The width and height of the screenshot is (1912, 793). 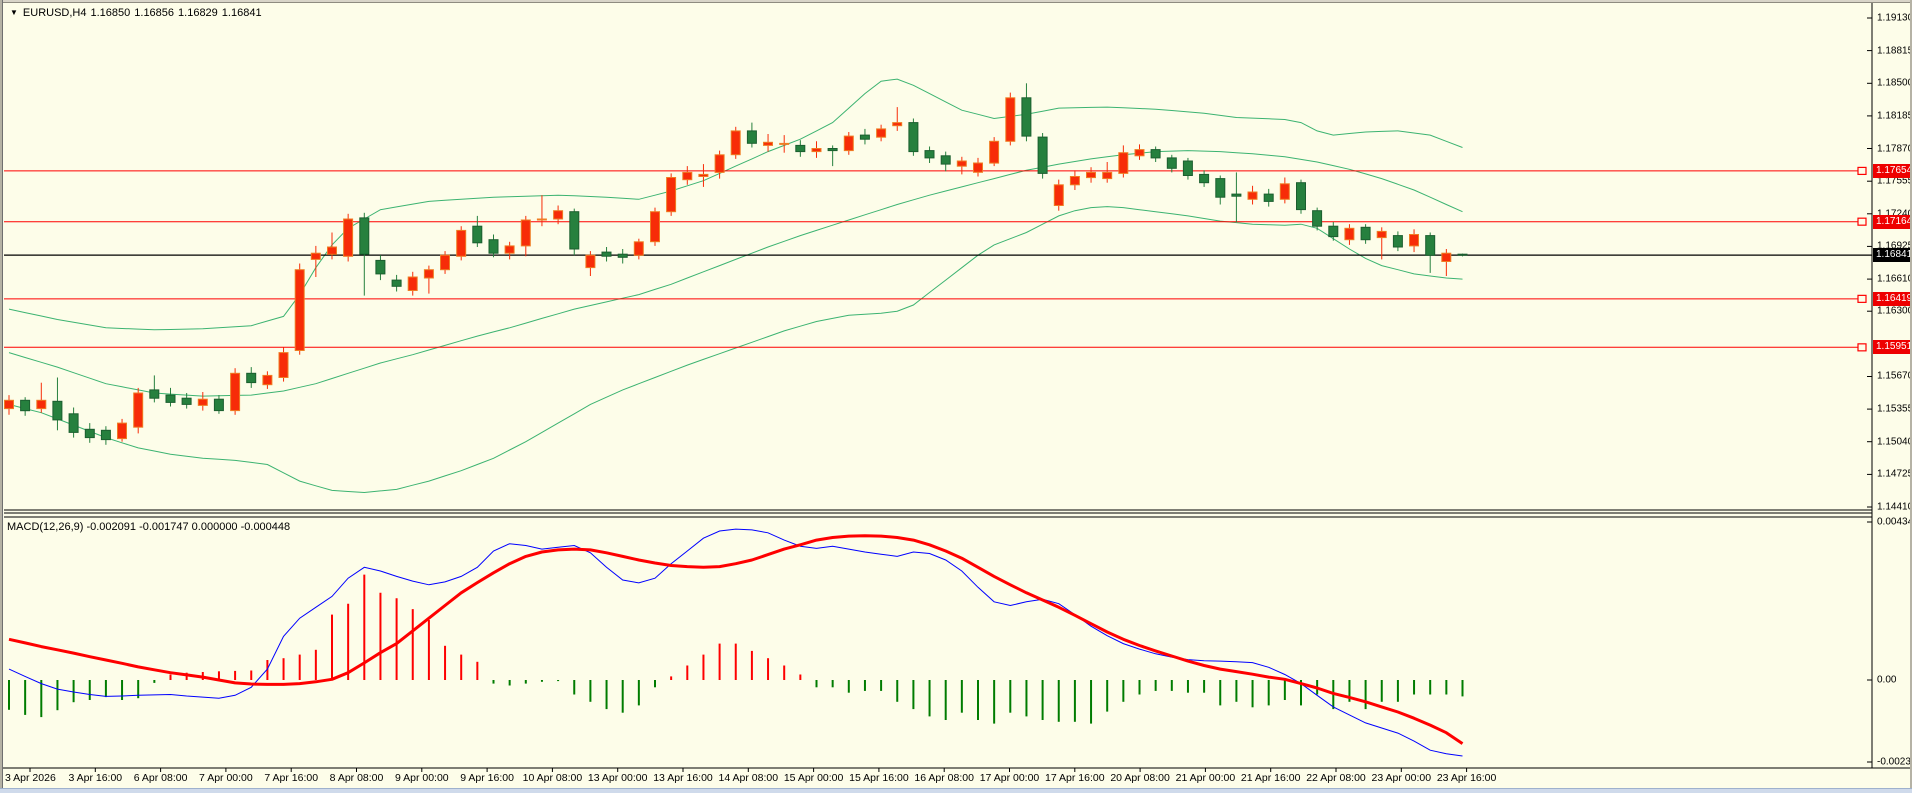 I want to click on window-border-left, so click(x=1, y=396).